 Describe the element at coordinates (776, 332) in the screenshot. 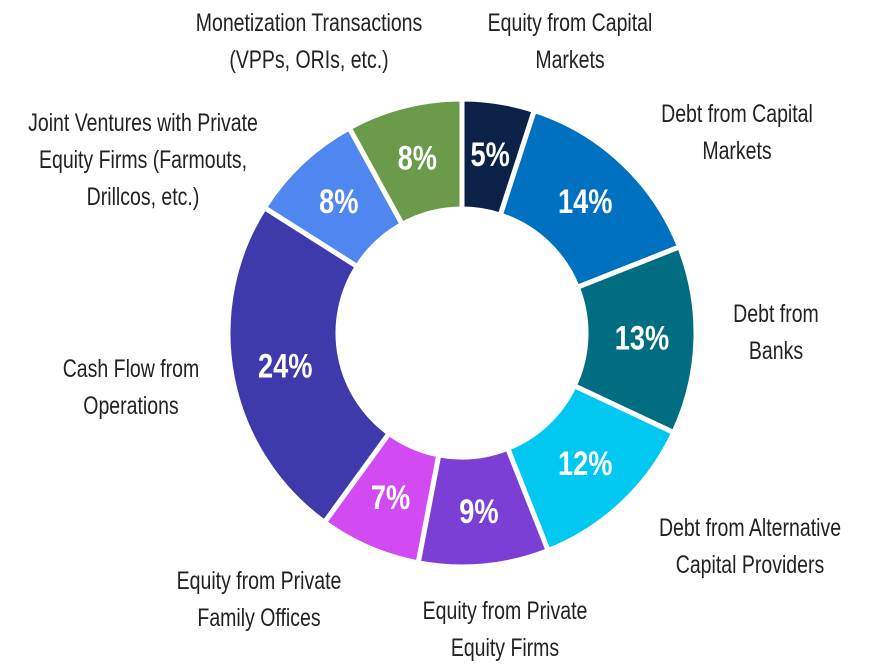

I see `category-label: Debt from Banks` at that location.